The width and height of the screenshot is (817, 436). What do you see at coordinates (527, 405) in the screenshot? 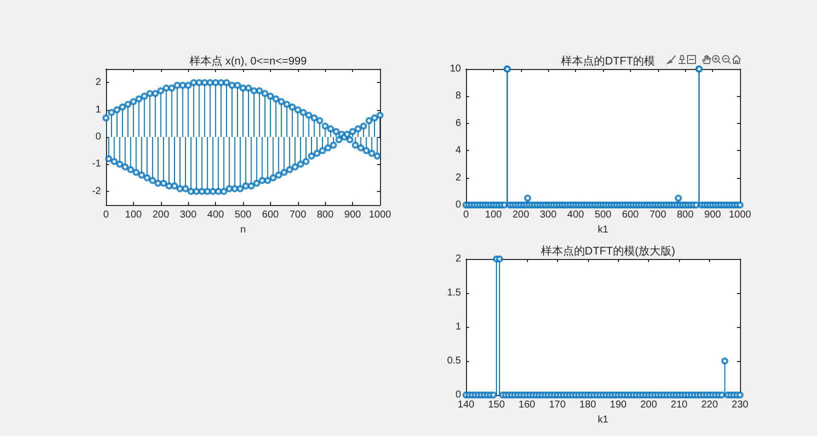
I see `x-tick-label: 160` at bounding box center [527, 405].